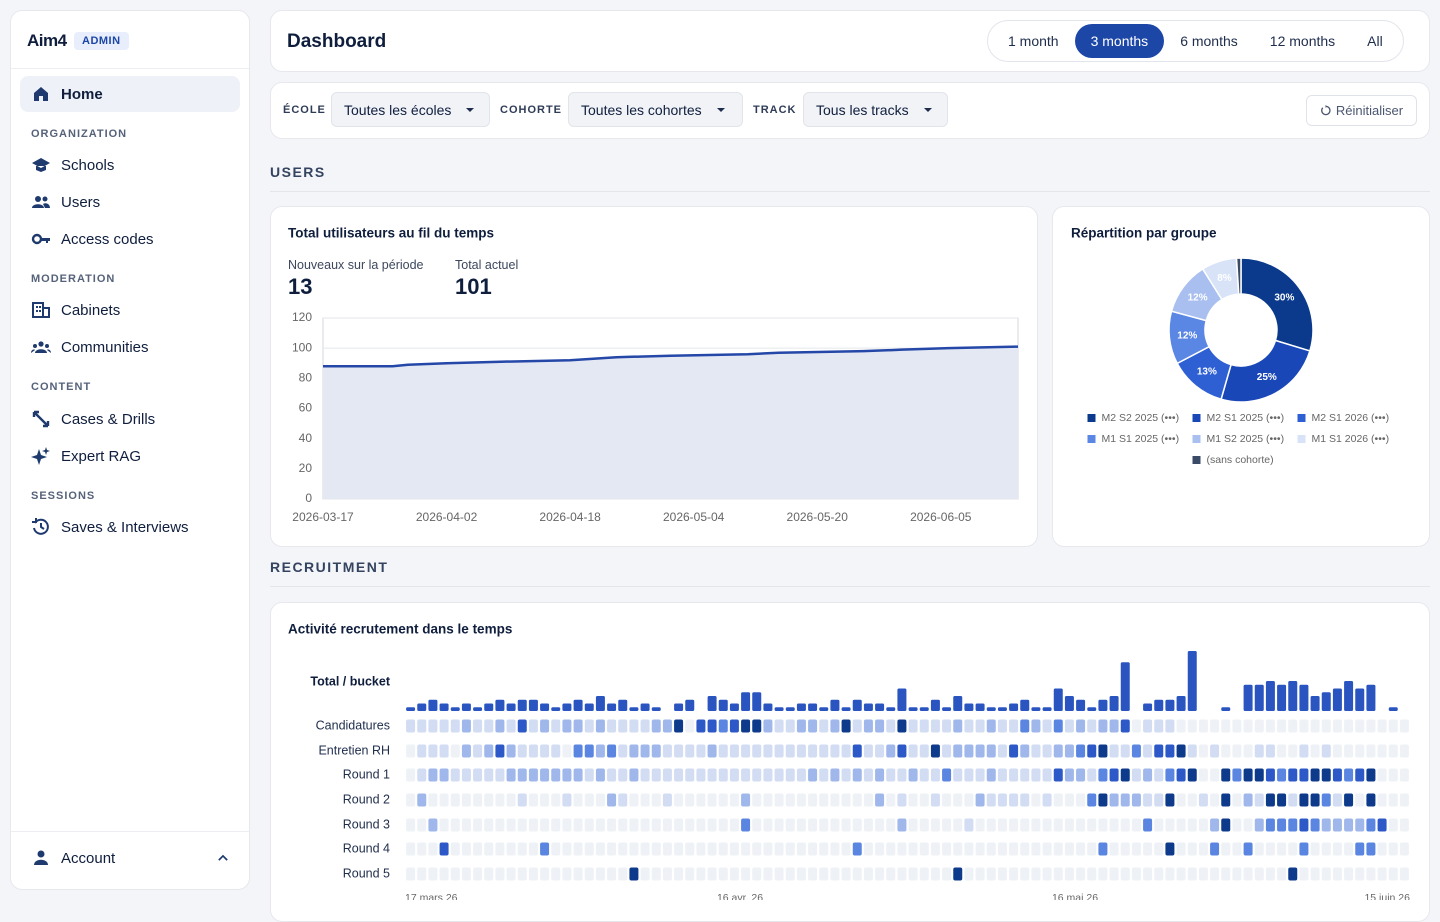 The height and width of the screenshot is (922, 1440). Describe the element at coordinates (487, 265) in the screenshot. I see `stat-label: Total actuel` at that location.